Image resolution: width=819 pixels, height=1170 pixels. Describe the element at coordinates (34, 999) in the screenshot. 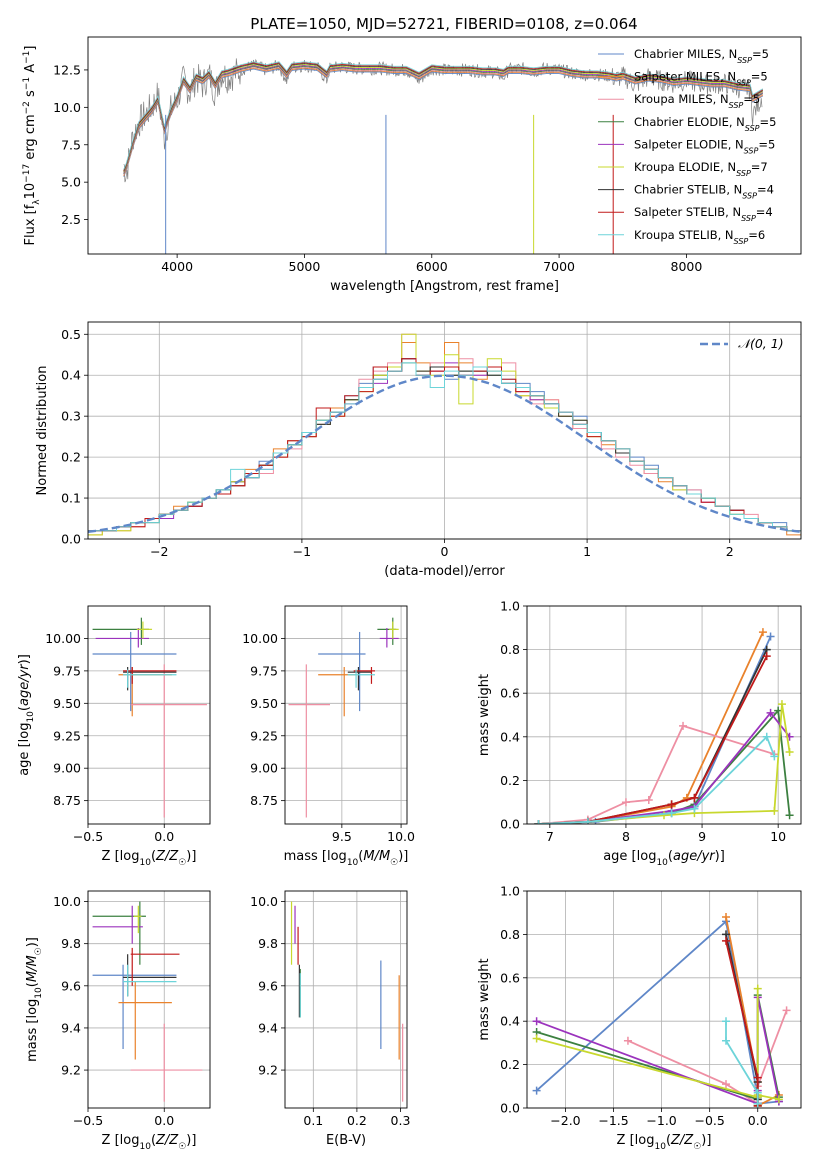

I see `y-axis-label: mass [log10(M/M☉)]` at that location.